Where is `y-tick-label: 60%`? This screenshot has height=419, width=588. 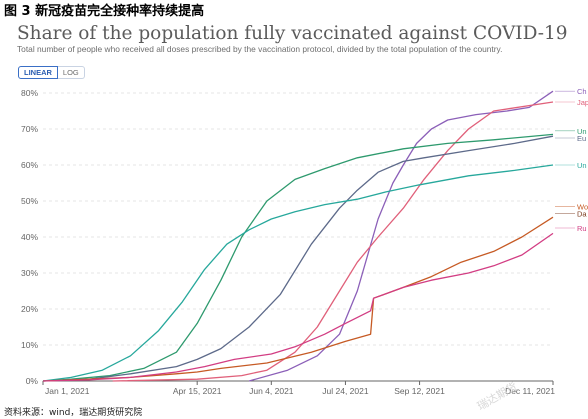
y-tick-label: 60% is located at coordinates (29, 165).